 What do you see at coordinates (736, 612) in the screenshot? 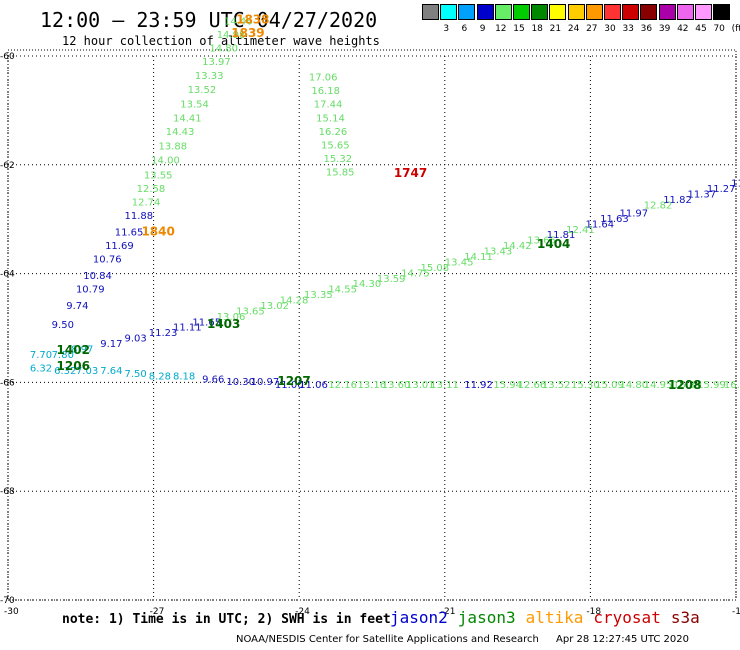
I see `lon-tick-label: -15` at bounding box center [736, 612].